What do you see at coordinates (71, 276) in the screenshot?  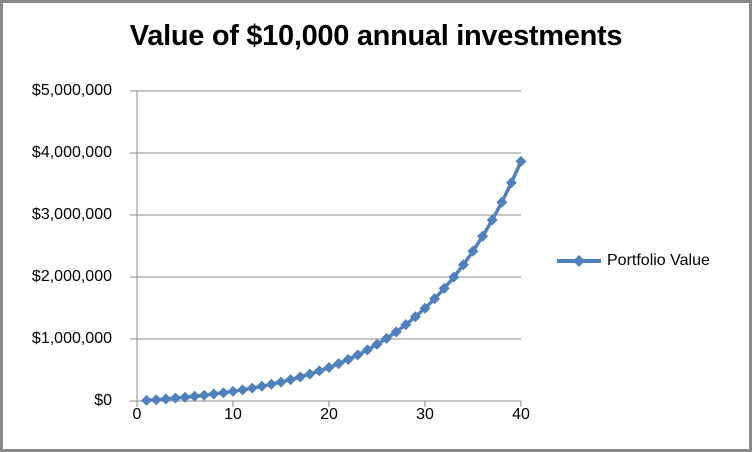 I see `y-axis-label: $2,000,000` at bounding box center [71, 276].